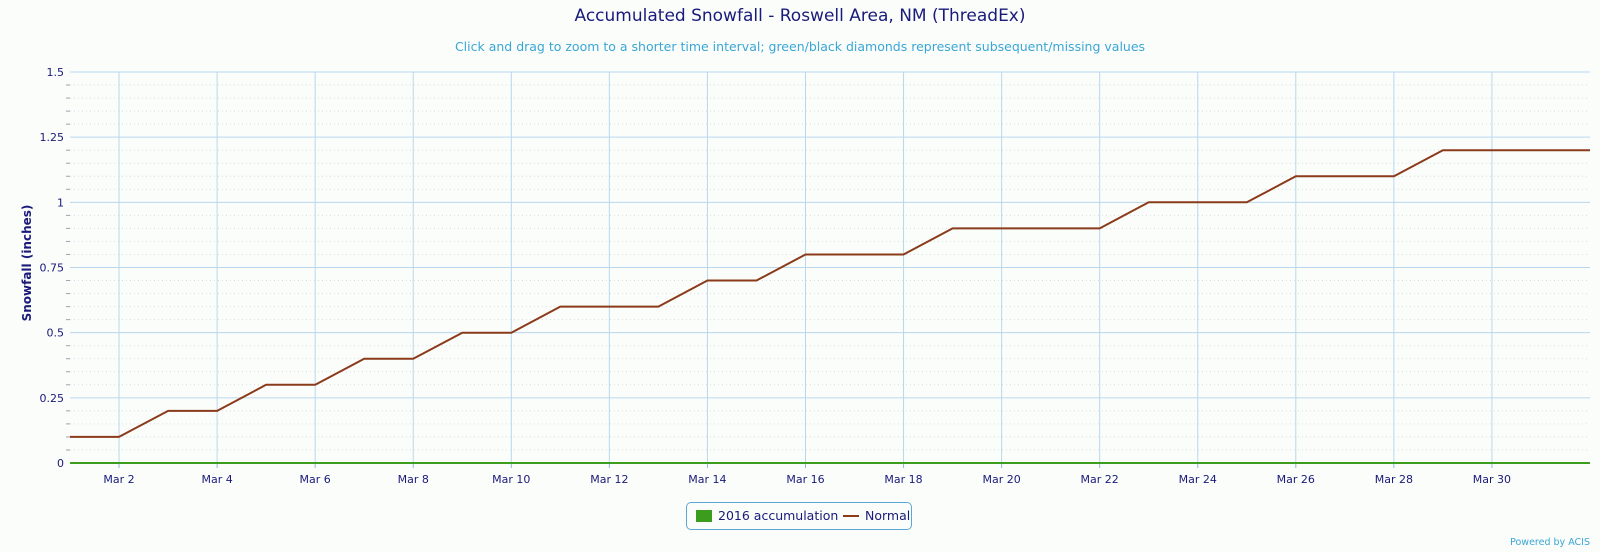 Image resolution: width=1600 pixels, height=552 pixels. What do you see at coordinates (851, 515) in the screenshot?
I see `legend-line-normal` at bounding box center [851, 515].